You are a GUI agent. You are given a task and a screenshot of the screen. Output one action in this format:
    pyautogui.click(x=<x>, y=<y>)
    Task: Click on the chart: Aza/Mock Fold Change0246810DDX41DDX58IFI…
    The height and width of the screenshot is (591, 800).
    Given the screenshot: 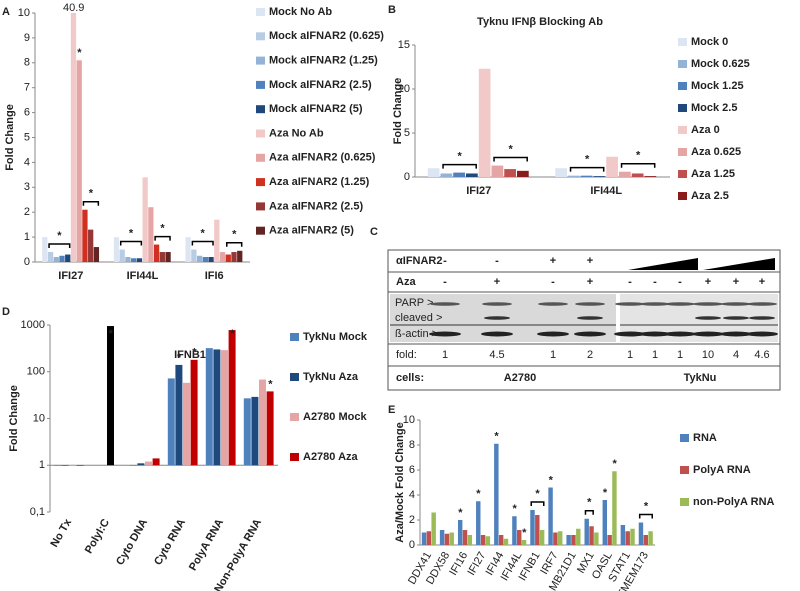 What is the action you would take?
    pyautogui.click(x=584, y=502)
    